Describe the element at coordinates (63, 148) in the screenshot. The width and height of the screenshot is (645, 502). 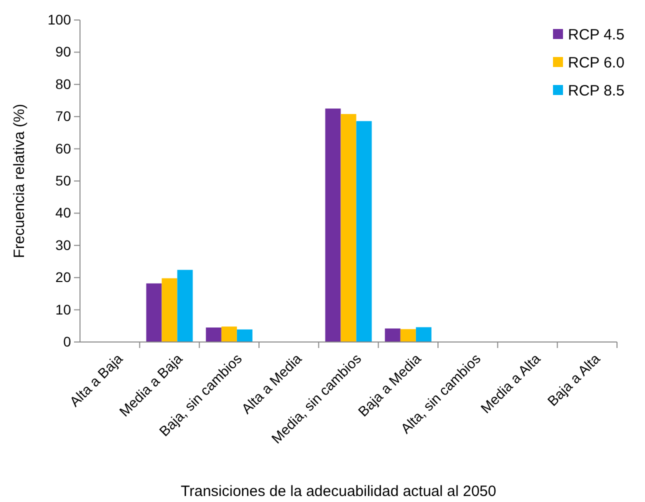
I see `y-tick-label: 60` at that location.